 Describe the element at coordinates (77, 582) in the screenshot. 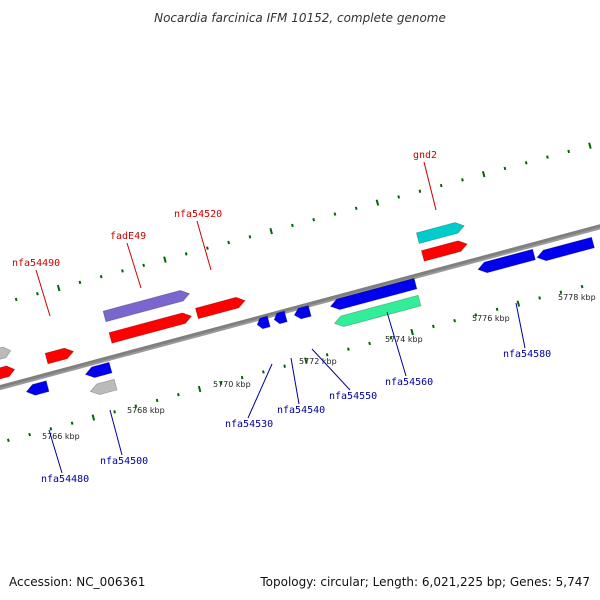

I see `accession-text: Accession: NC_006361` at that location.